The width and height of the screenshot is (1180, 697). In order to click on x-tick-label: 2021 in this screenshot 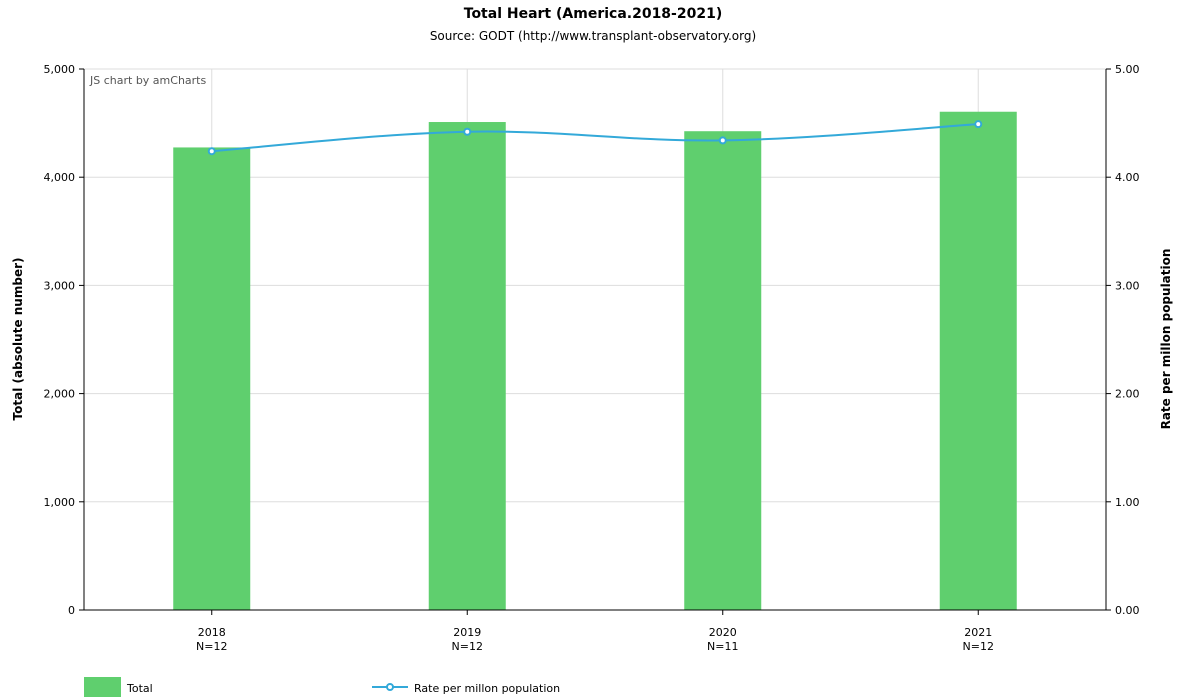, I will do `click(978, 632)`.